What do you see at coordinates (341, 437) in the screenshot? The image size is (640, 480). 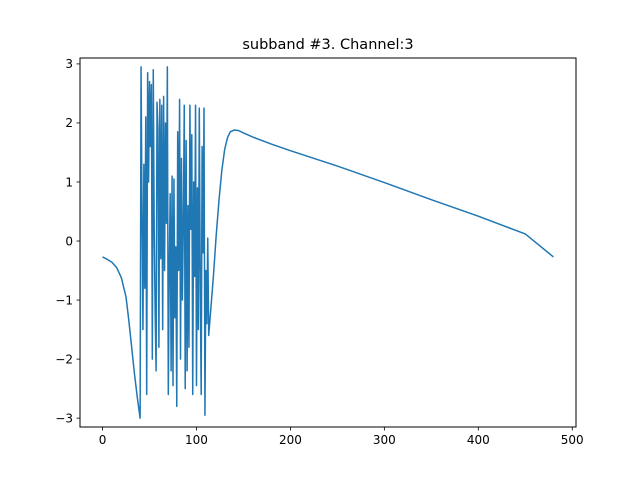 I see `x-axis: 0 100 200 300 400 500` at bounding box center [341, 437].